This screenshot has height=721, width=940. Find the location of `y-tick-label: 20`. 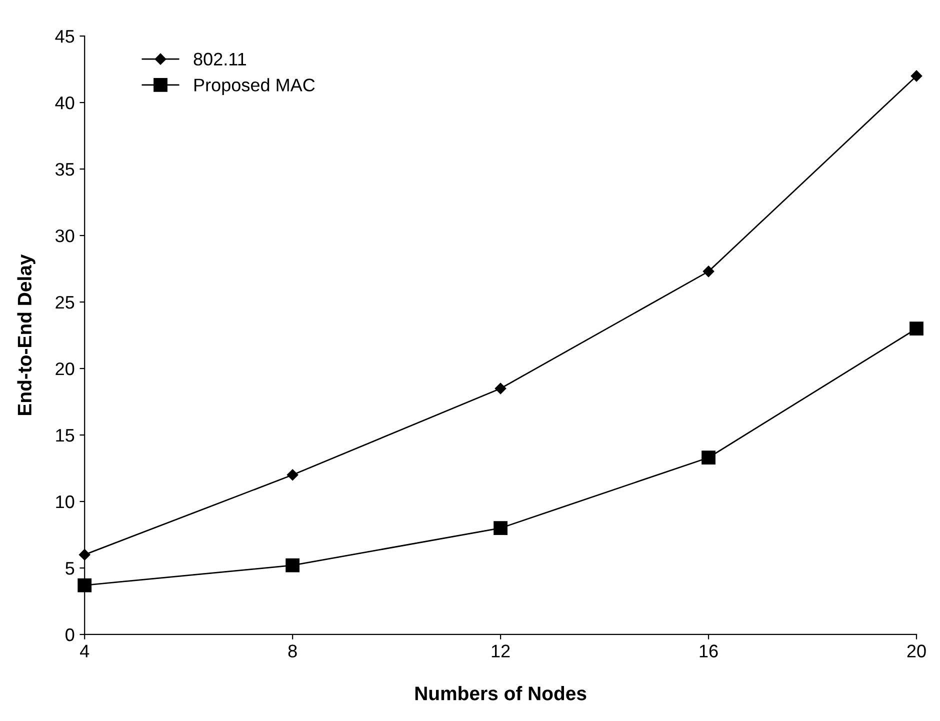

y-tick-label: 20 is located at coordinates (65, 369).